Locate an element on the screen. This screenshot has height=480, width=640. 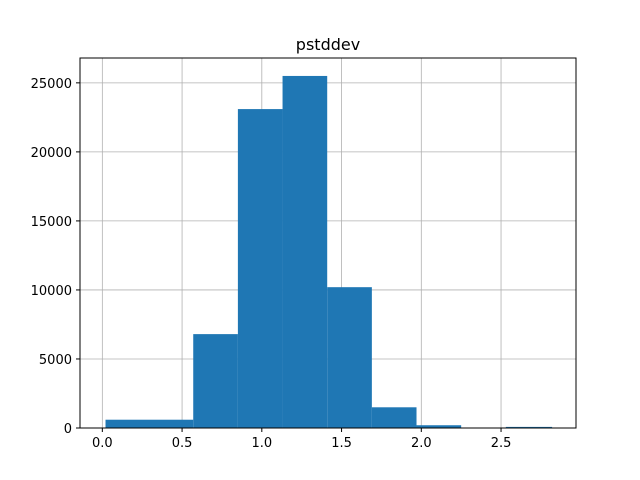
x-tick-label: 1.5 is located at coordinates (341, 443).